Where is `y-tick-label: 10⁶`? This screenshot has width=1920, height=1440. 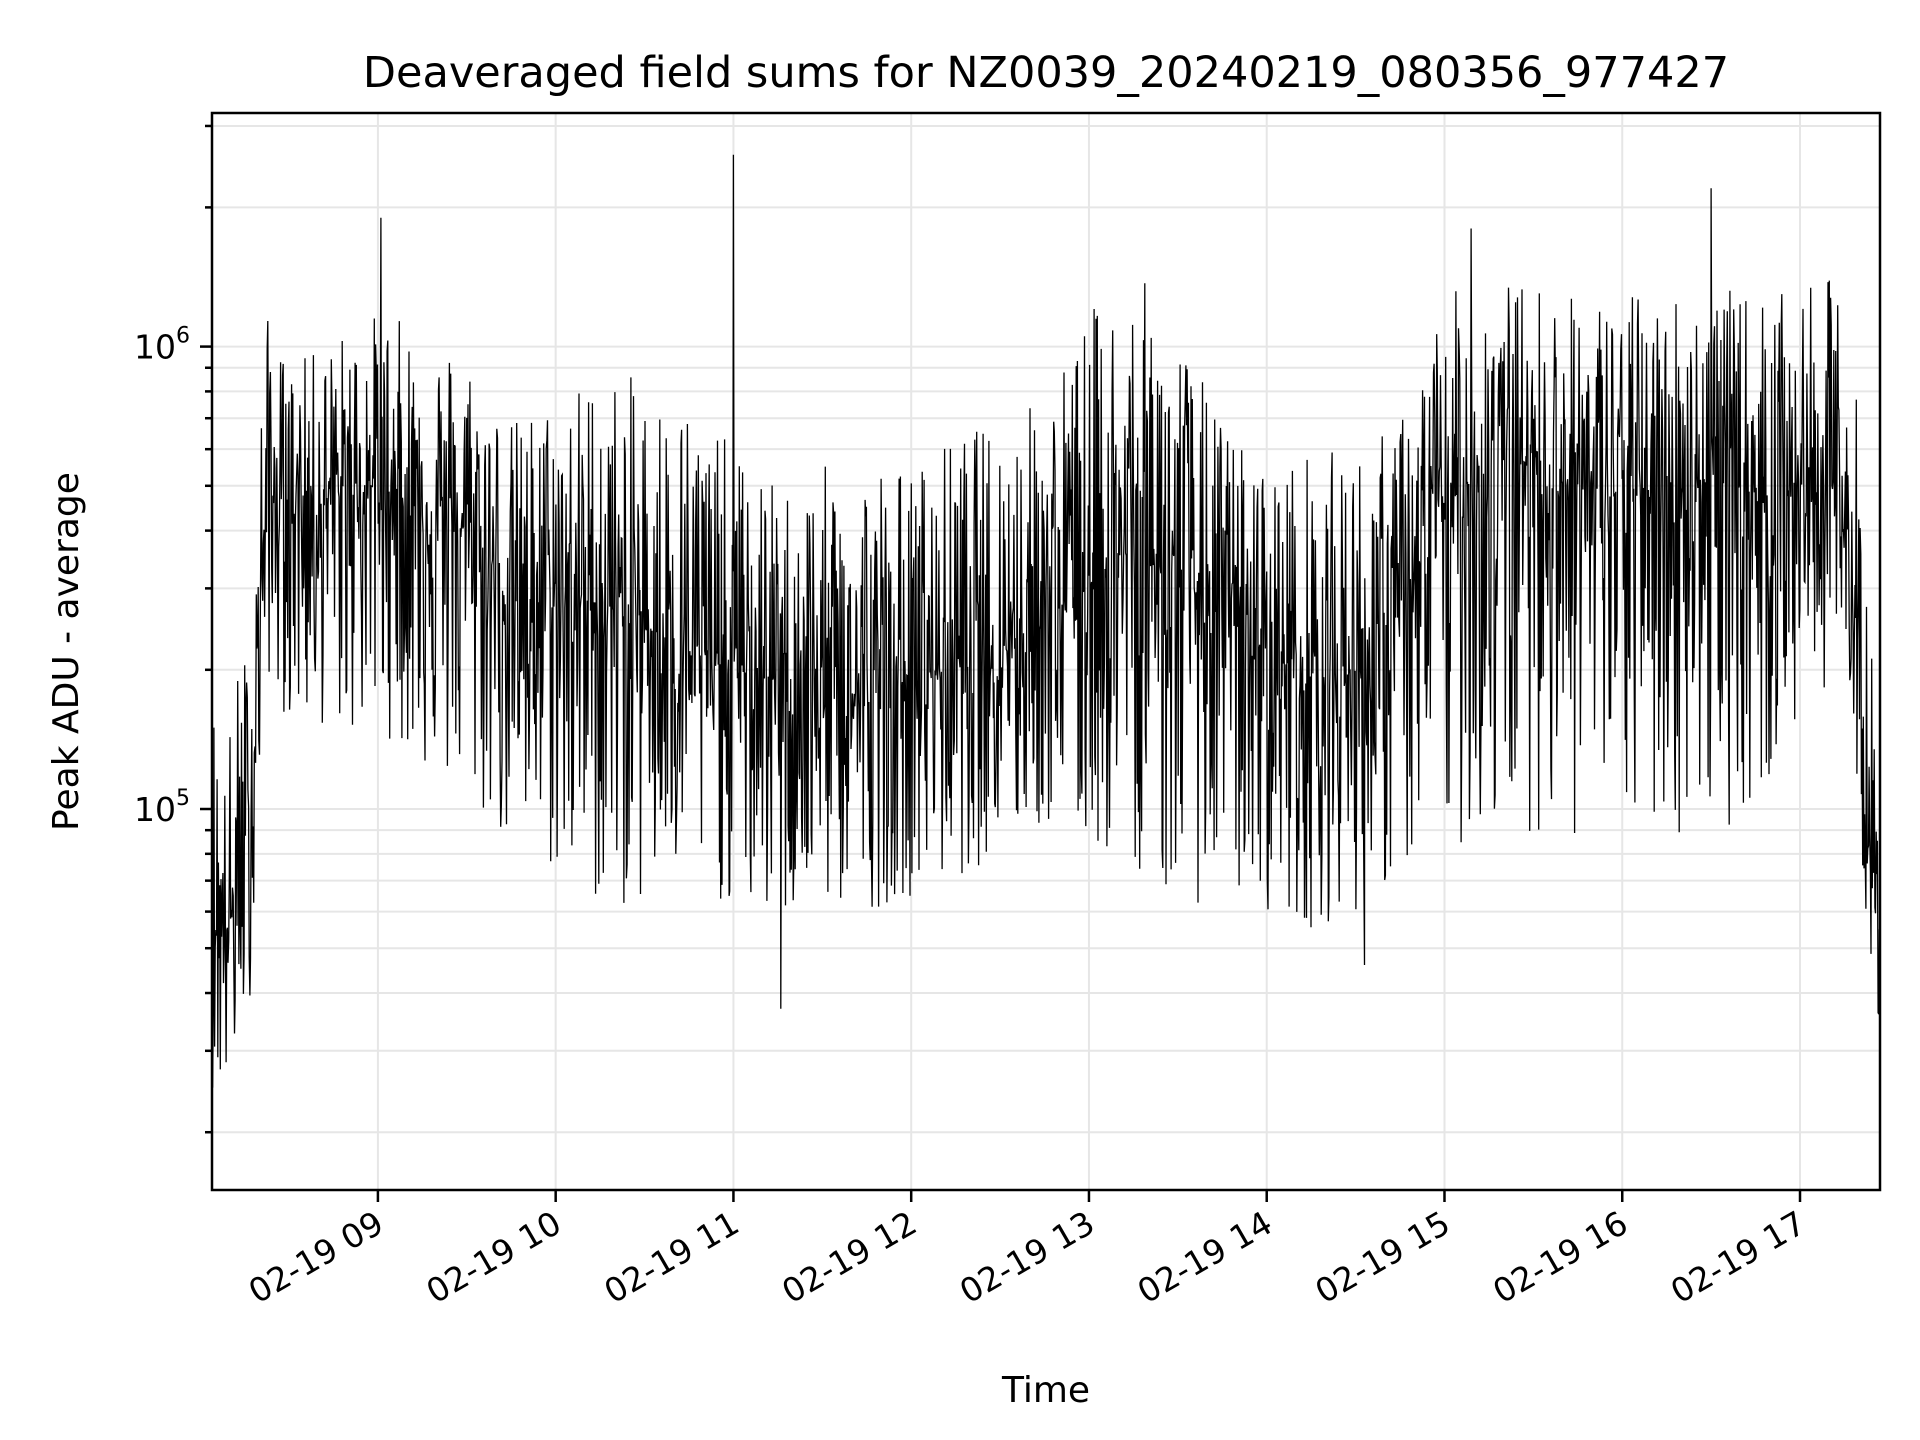 y-tick-label: 10⁶ is located at coordinates (162, 345).